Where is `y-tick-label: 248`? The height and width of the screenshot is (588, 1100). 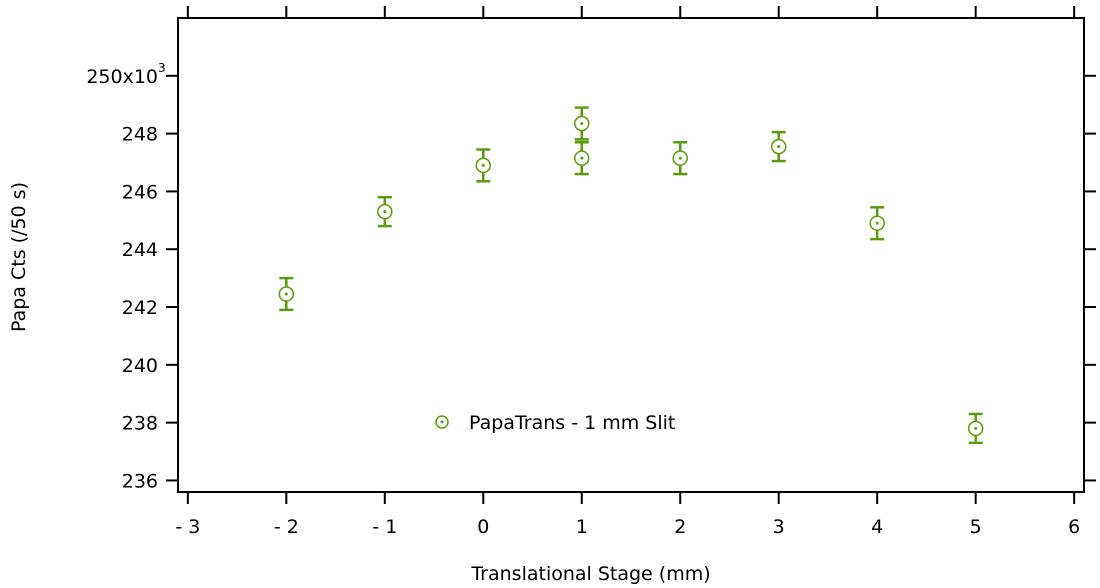
y-tick-label: 248 is located at coordinates (140, 135).